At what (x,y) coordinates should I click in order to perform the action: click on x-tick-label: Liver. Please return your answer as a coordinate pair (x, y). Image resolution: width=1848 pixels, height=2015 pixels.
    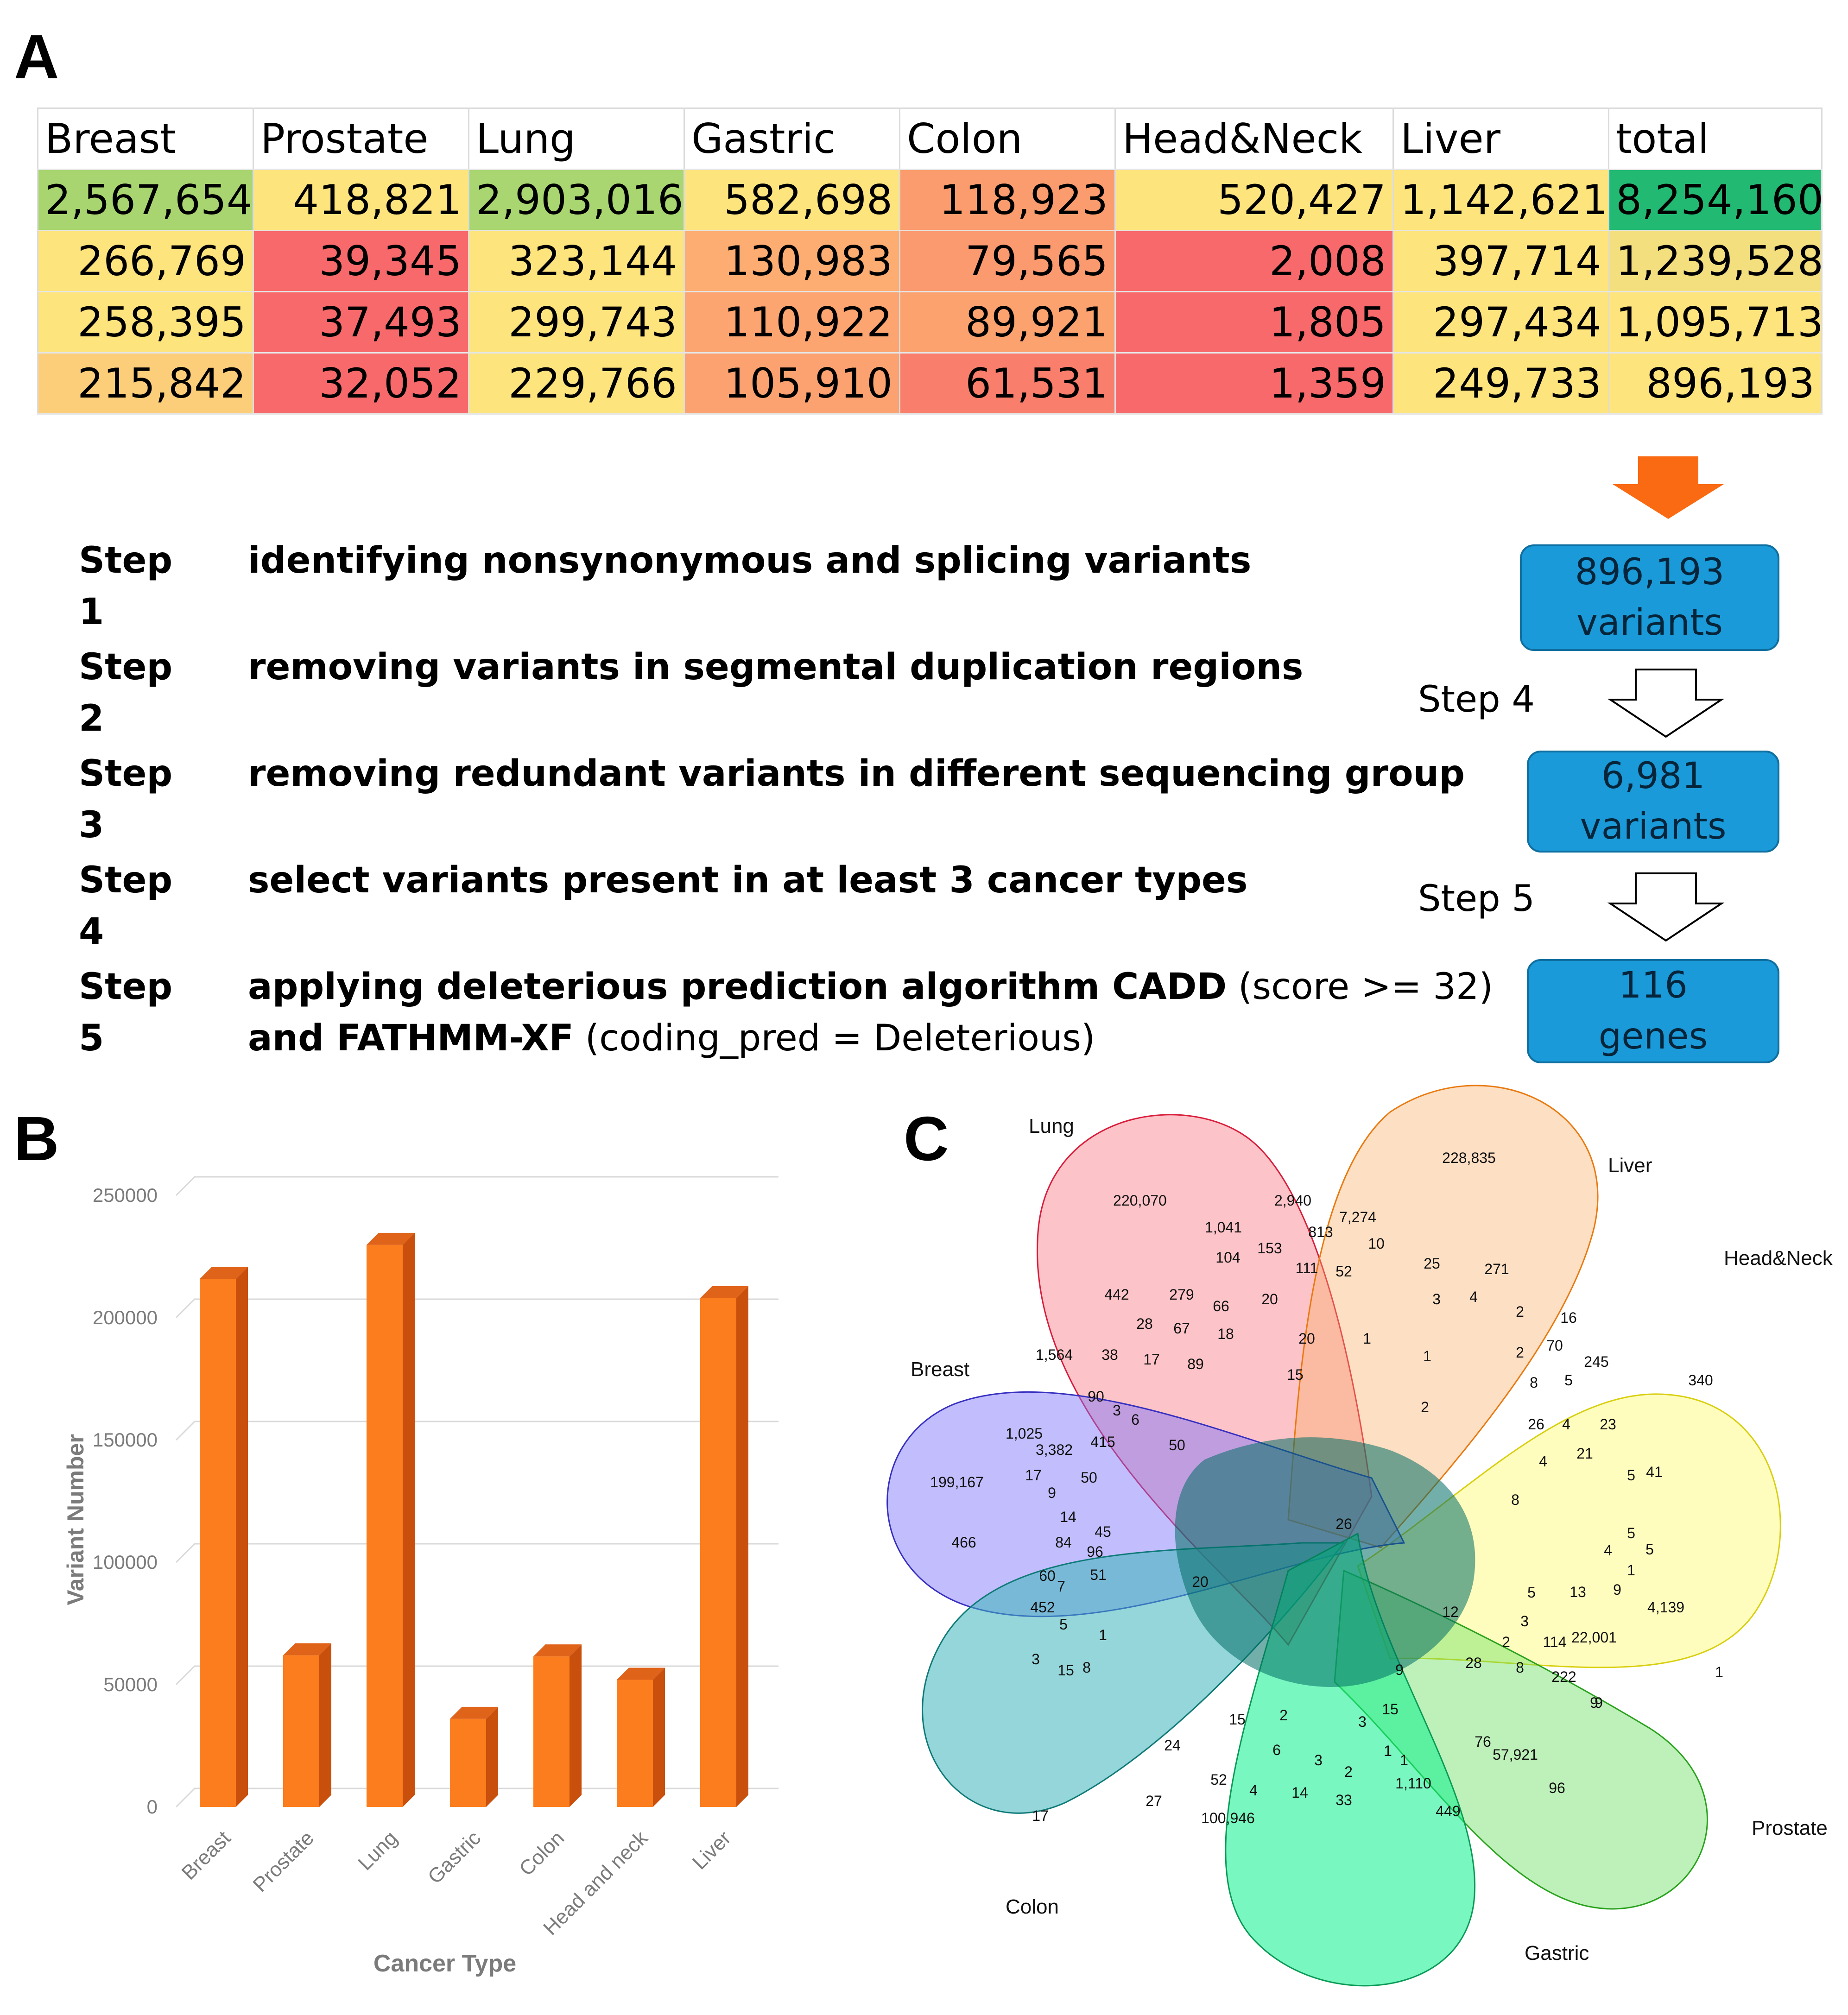
    Looking at the image, I should click on (711, 1850).